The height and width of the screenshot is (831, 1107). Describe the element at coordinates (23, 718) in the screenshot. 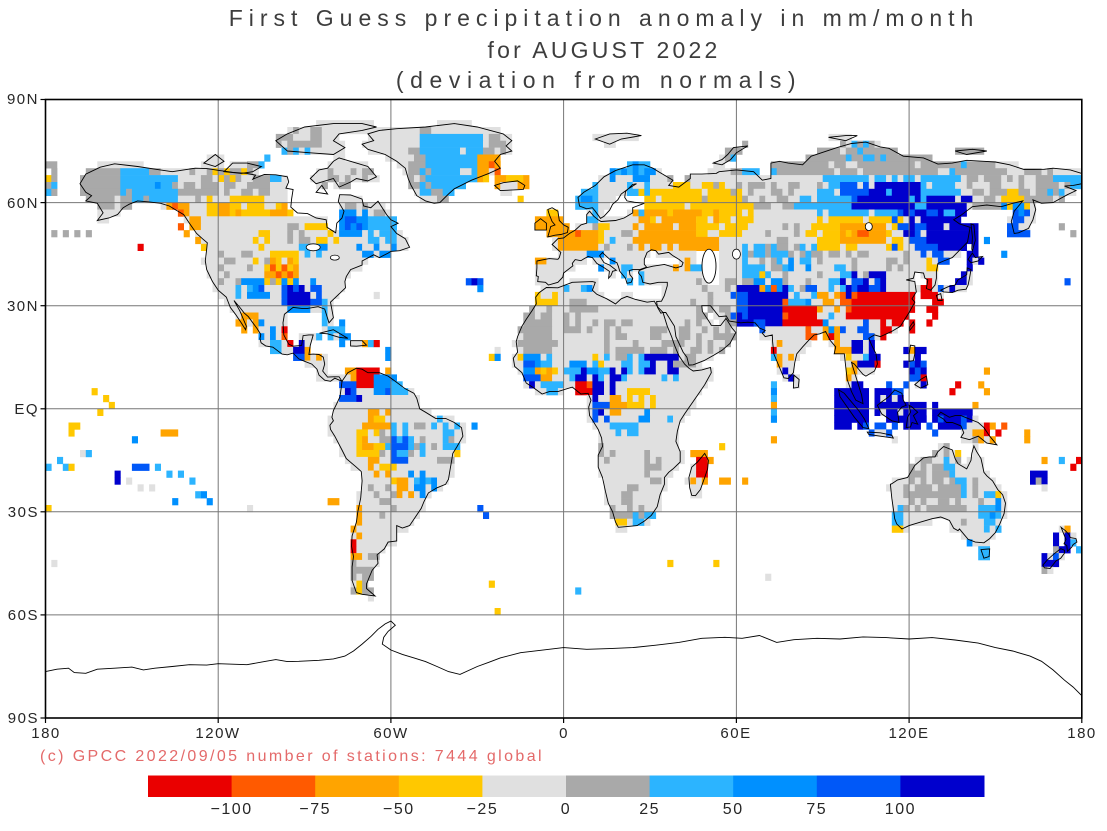

I see `svg-text: 90S` at that location.